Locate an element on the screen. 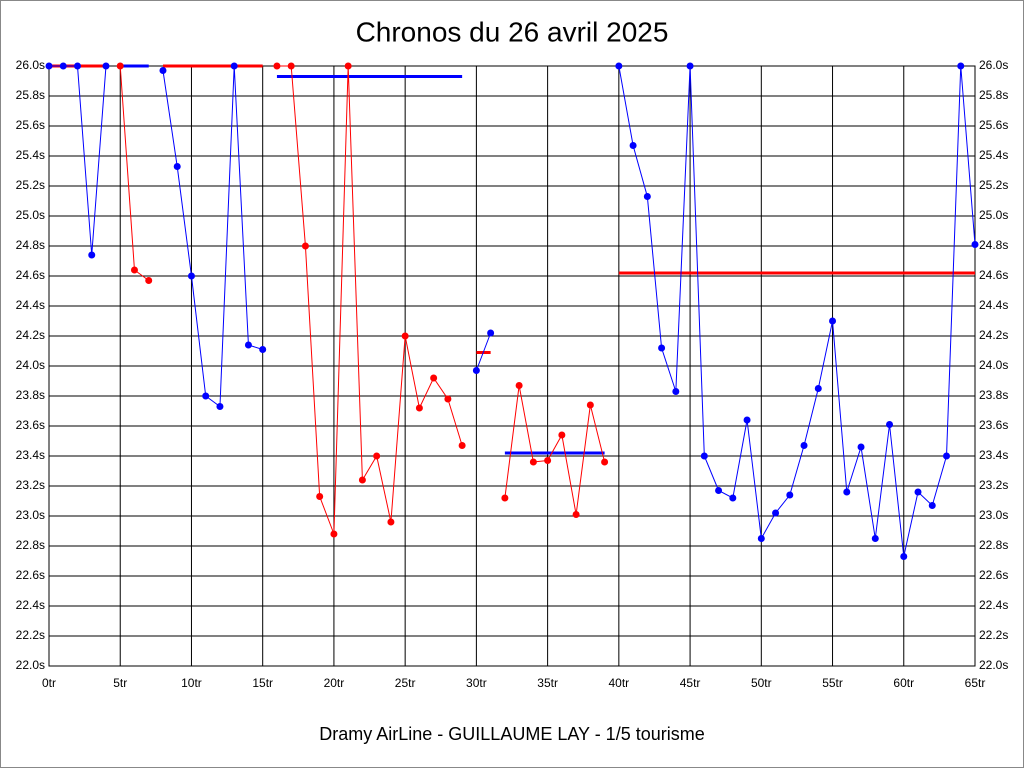 Image resolution: width=1024 pixels, height=768 pixels. x-tick-label: 35tr is located at coordinates (547, 683).